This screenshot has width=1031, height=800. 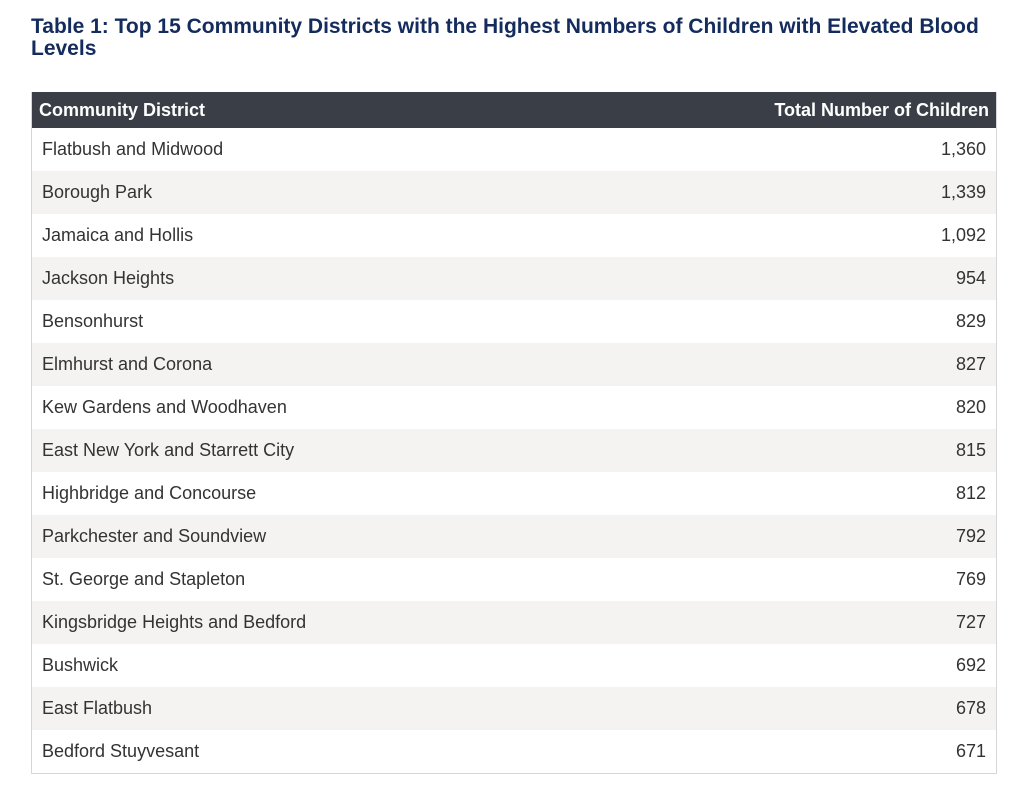 What do you see at coordinates (970, 751) in the screenshot?
I see `children-count-cell: 671` at bounding box center [970, 751].